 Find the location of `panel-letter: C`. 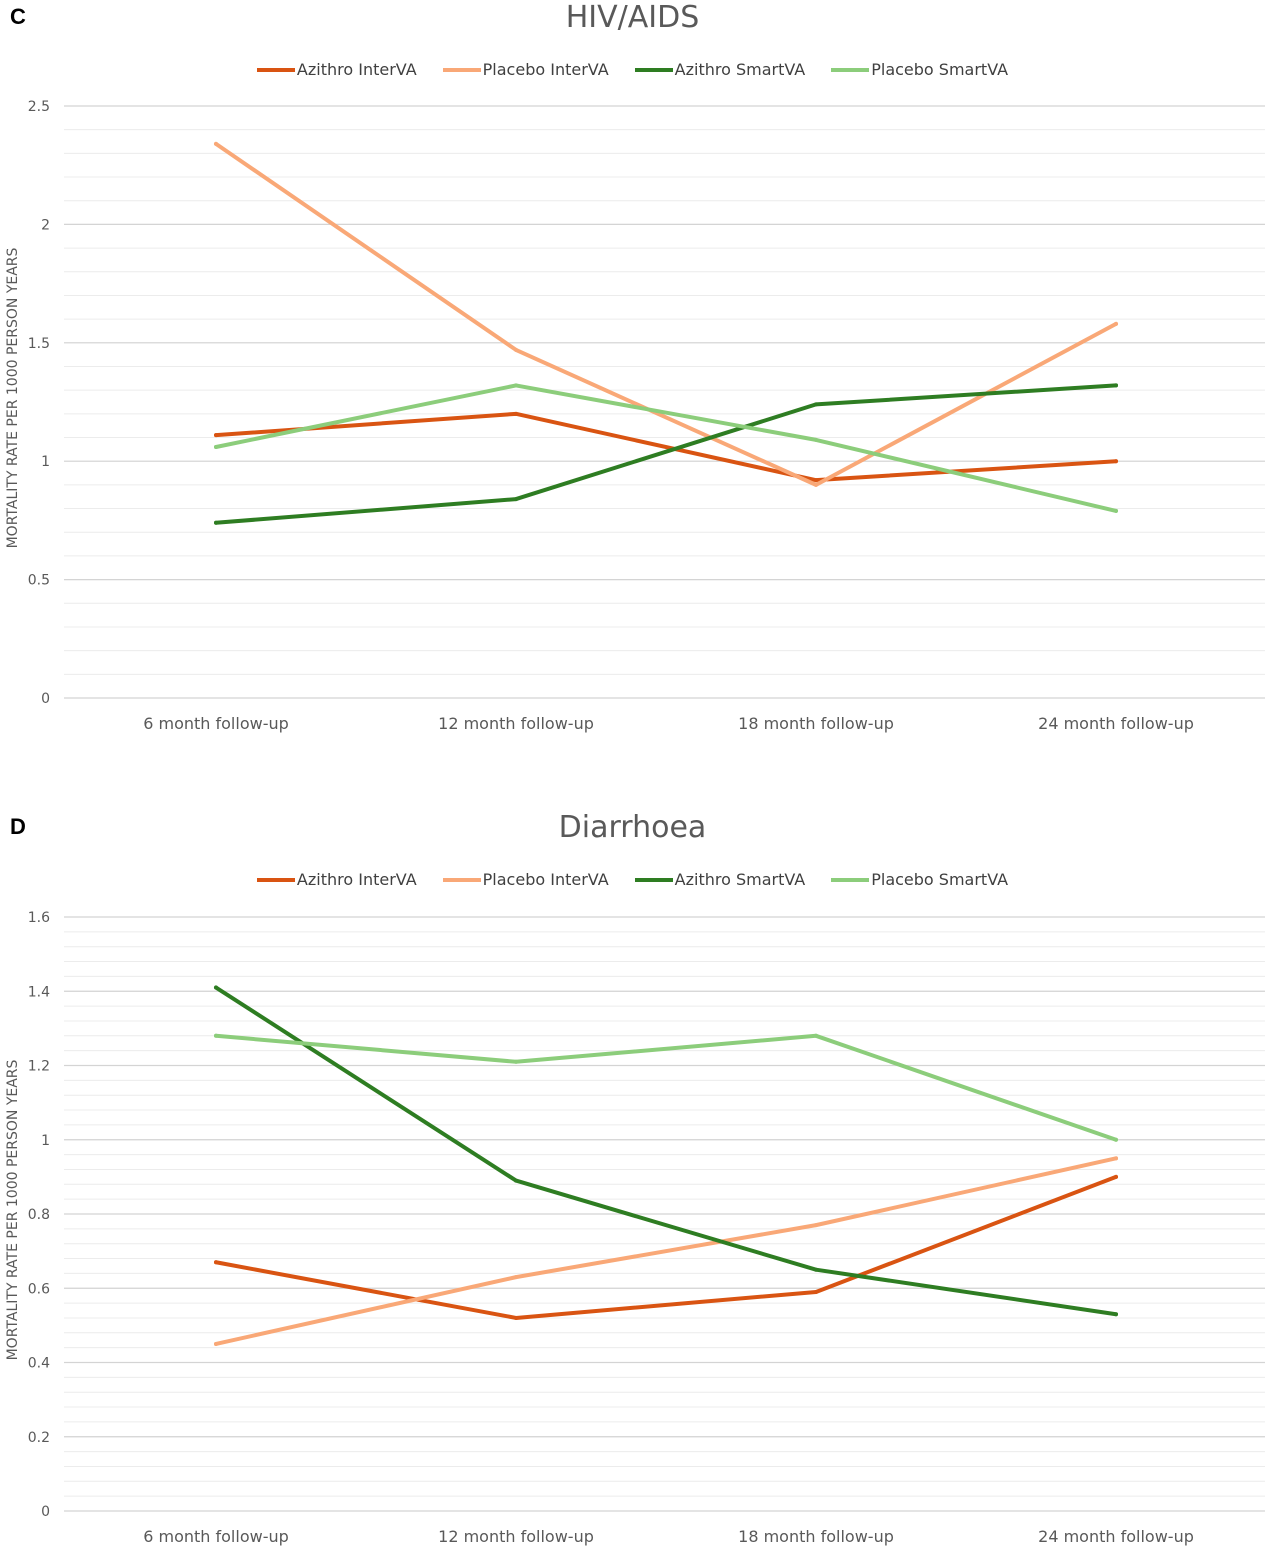

panel-letter: C is located at coordinates (18, 16).